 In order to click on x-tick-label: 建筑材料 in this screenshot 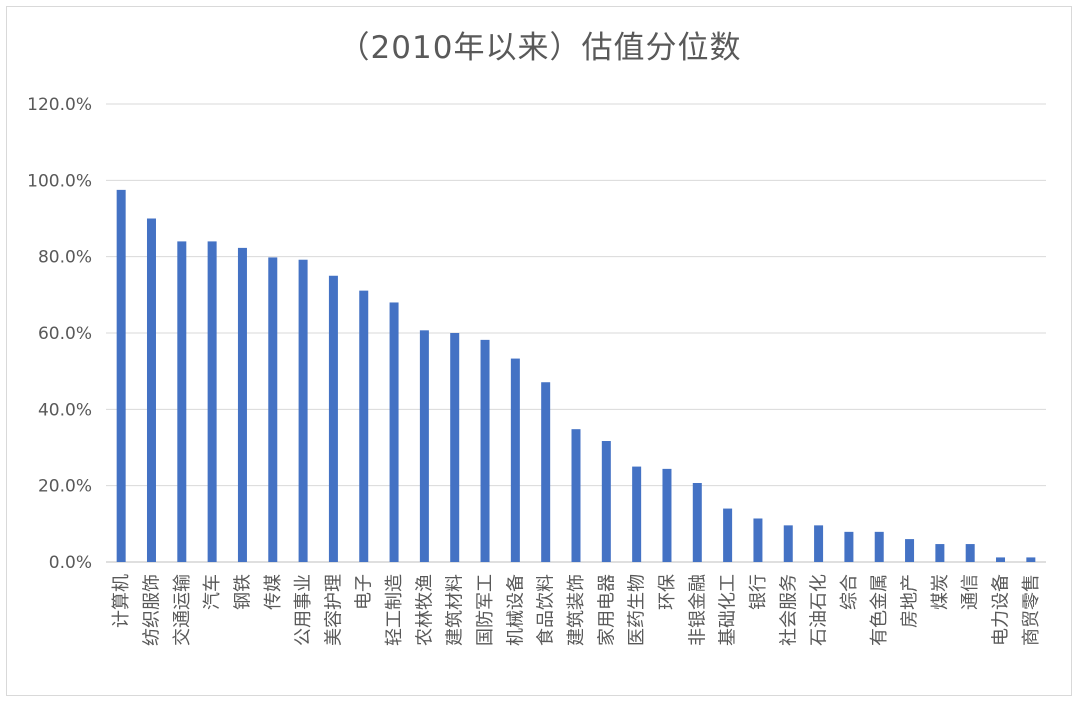, I will do `click(455, 610)`.